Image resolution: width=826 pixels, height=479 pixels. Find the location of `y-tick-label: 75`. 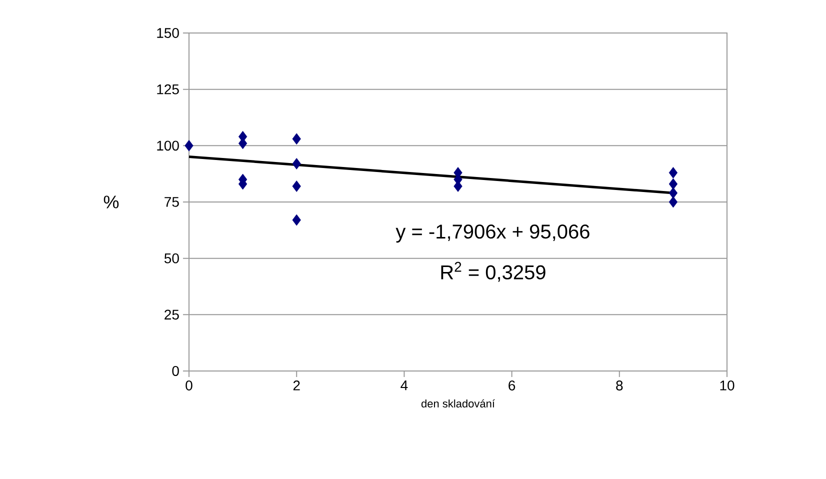

y-tick-label: 75 is located at coordinates (171, 202).